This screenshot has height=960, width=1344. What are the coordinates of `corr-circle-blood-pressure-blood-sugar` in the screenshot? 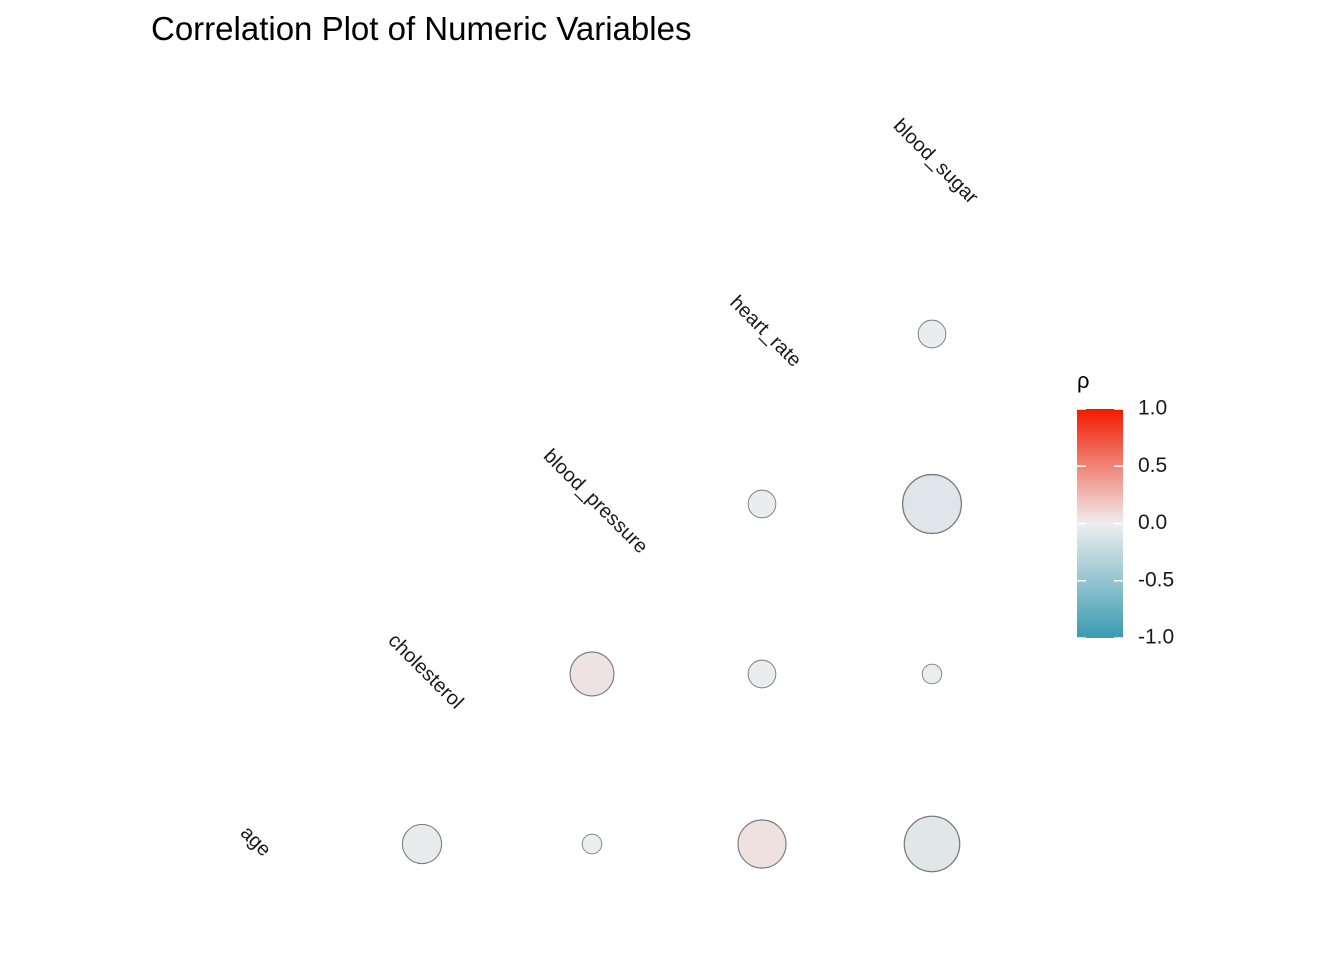 It's located at (932, 504).